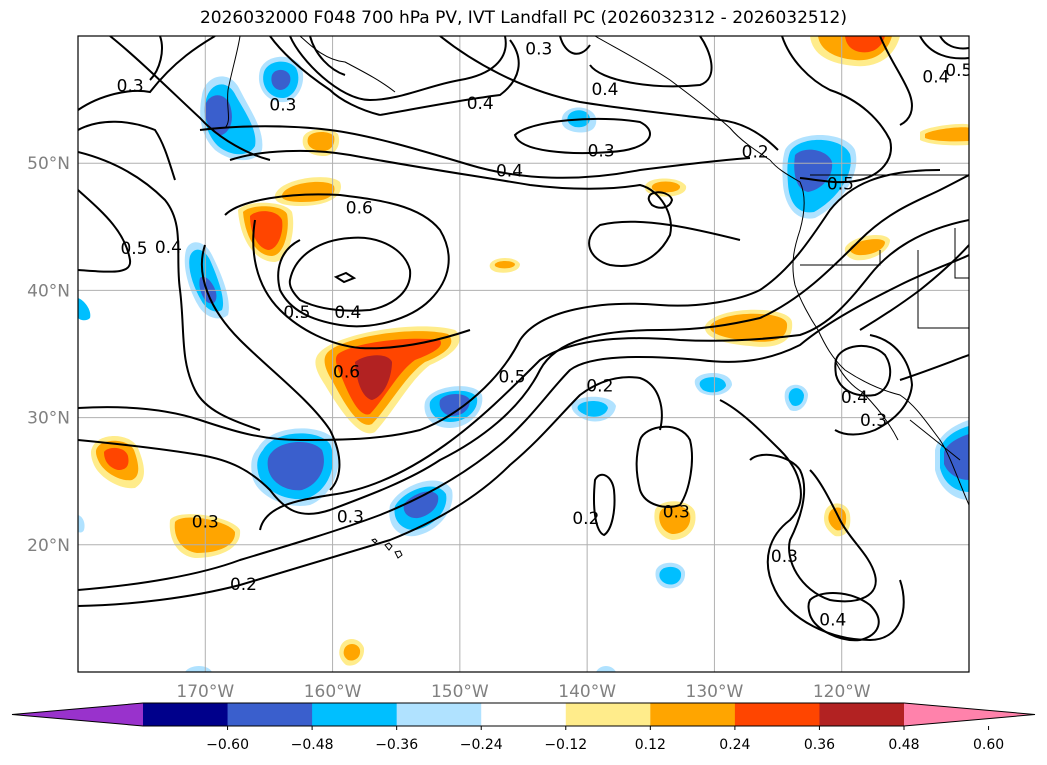 The image size is (1047, 765). What do you see at coordinates (77, 714) in the screenshot?
I see `colorbar-extend-min` at bounding box center [77, 714].